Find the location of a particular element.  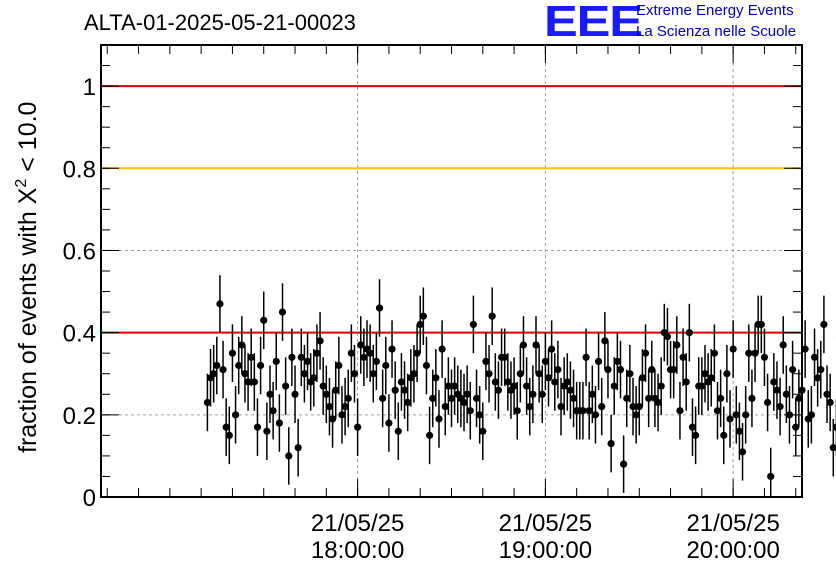

y-axis-label: fraction of events with X2 < 10.0 is located at coordinates (27, 277).